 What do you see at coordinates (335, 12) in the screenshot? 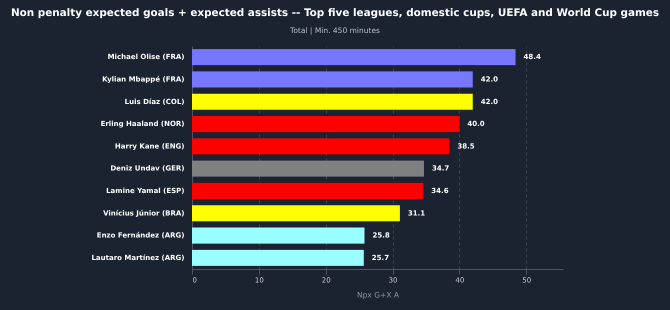
I see `chart-title: Non penalty expected goals + expected assists -- Top five leagues, domestic cups, UEFA and World Cup games` at bounding box center [335, 12].